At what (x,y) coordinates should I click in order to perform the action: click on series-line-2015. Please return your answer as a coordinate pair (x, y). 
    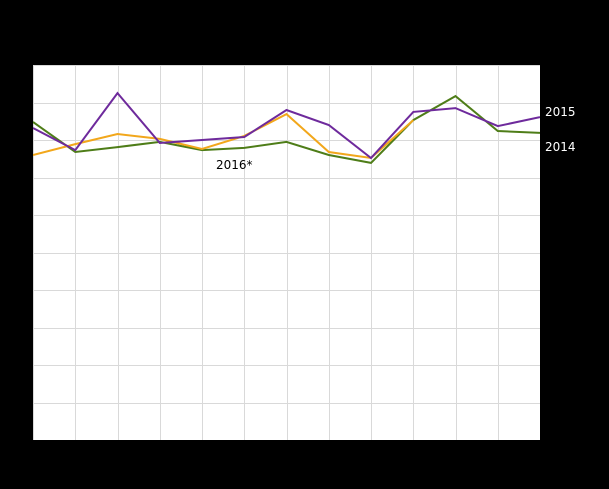
    Looking at the image, I should click on (286, 125).